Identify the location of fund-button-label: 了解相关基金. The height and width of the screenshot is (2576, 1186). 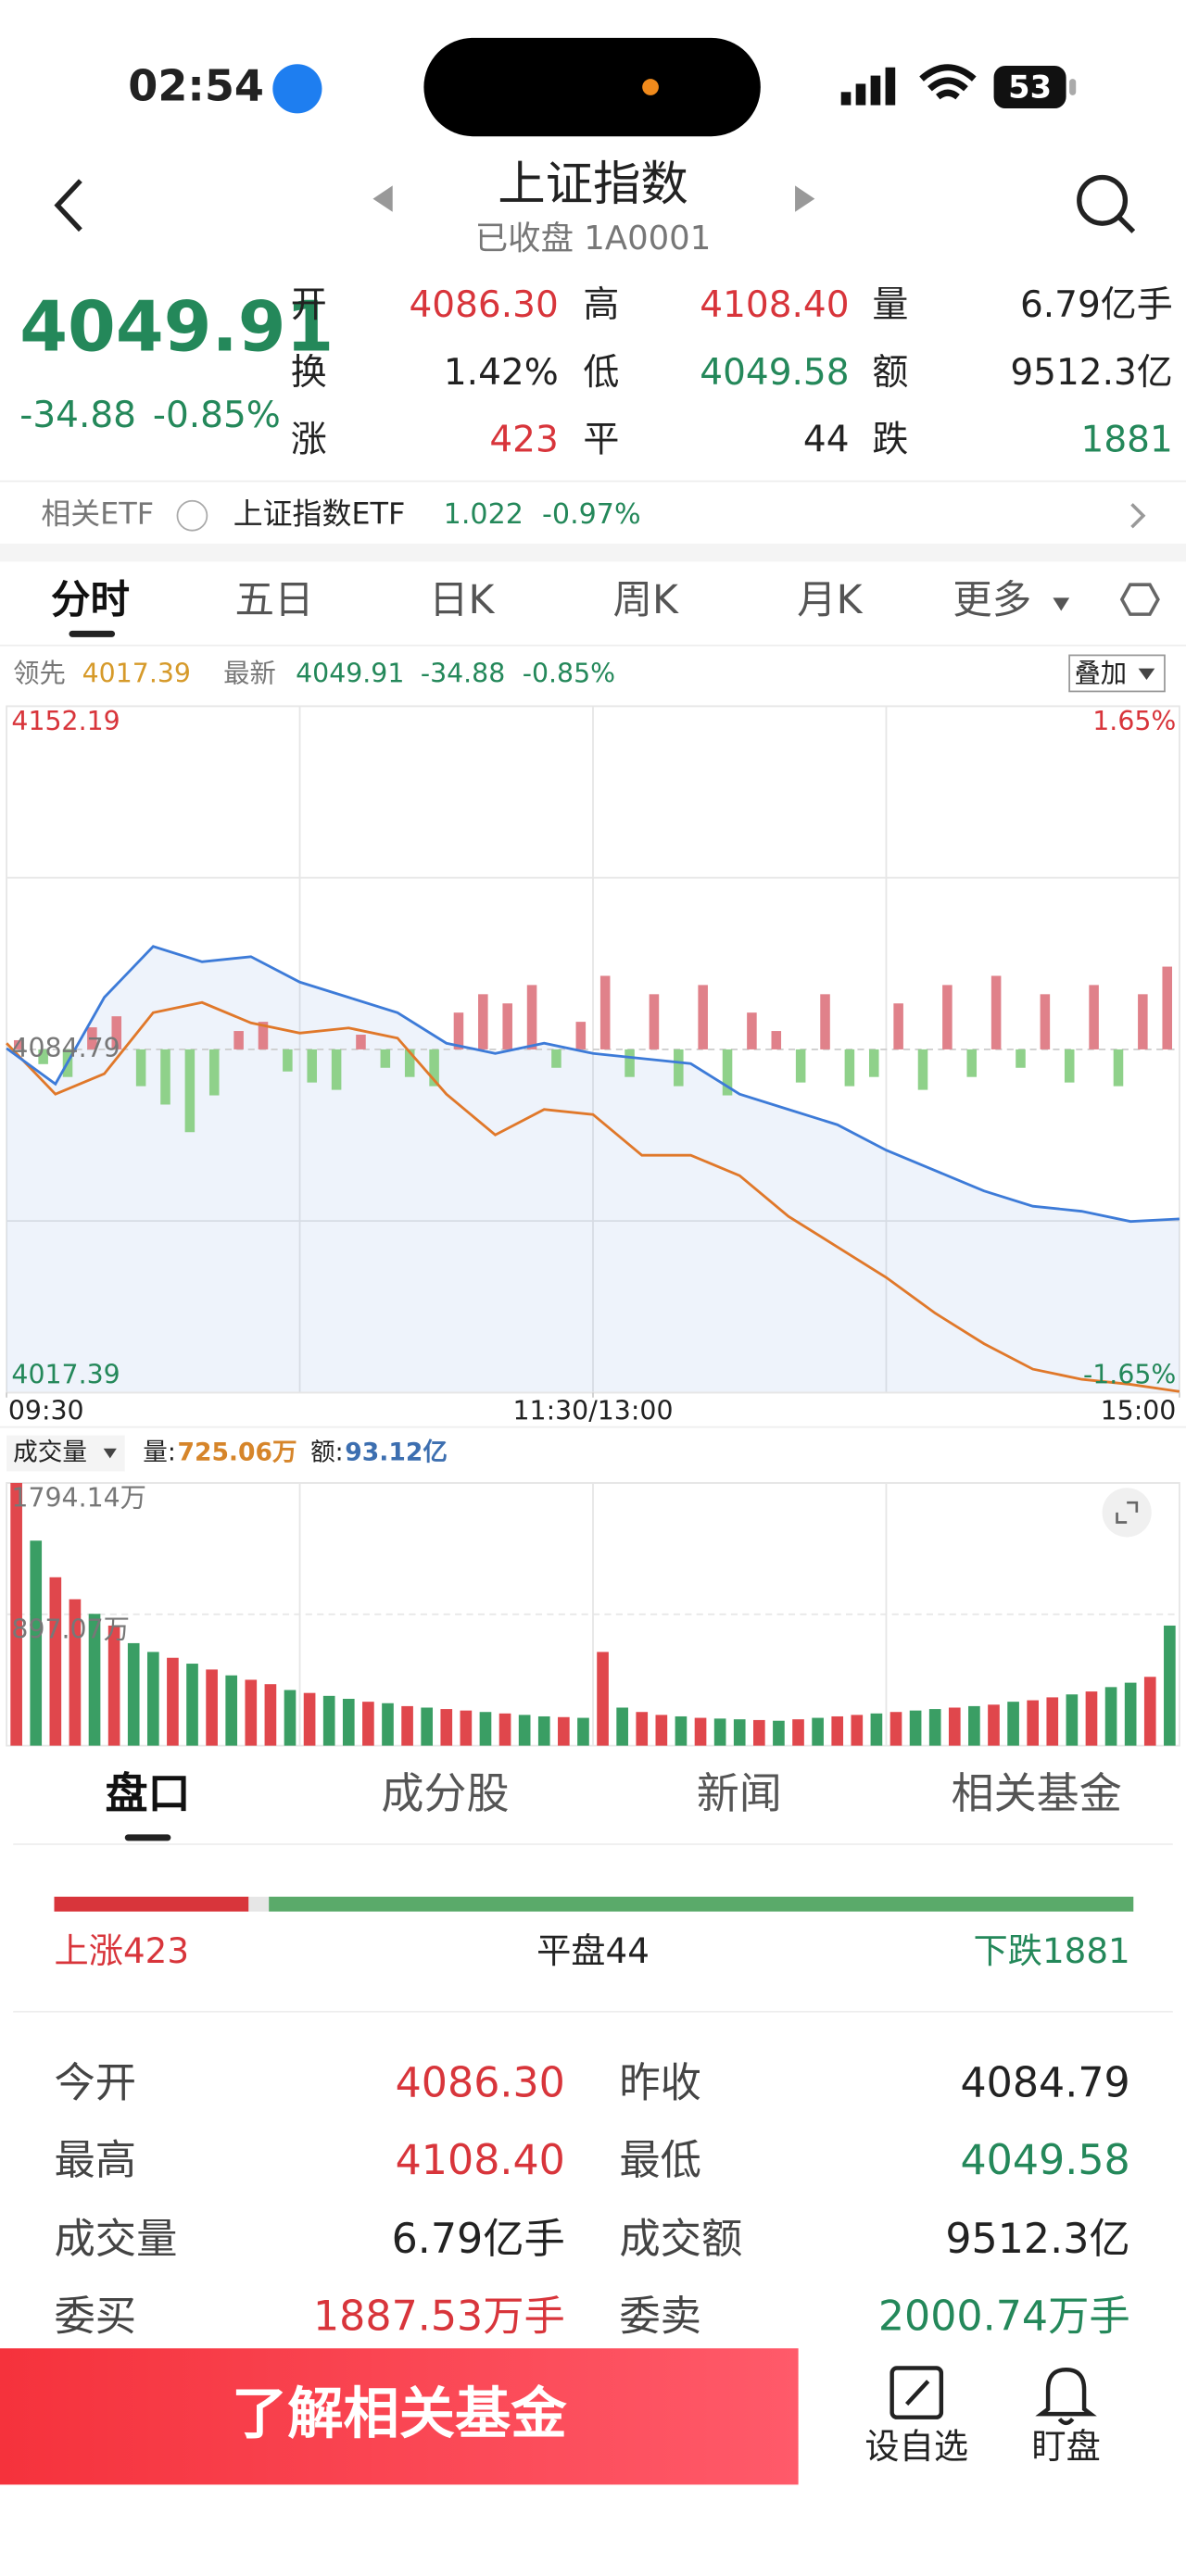
(399, 2413).